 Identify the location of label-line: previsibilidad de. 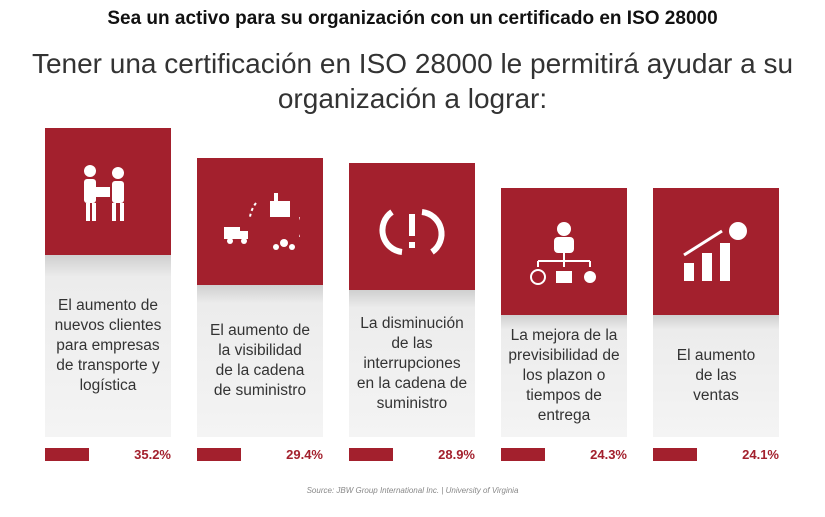
(564, 355).